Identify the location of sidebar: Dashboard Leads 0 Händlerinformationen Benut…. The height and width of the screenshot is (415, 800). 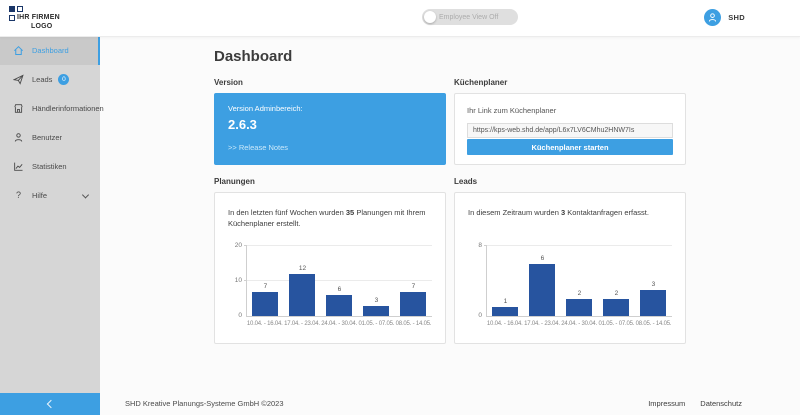
(52, 225).